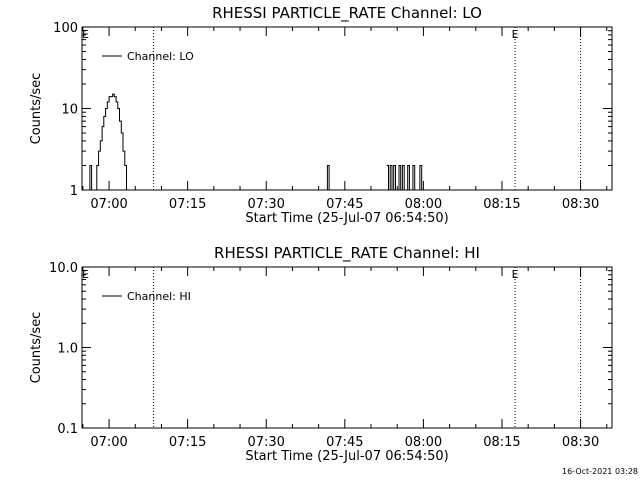 The image size is (640, 484). What do you see at coordinates (67, 429) in the screenshot?
I see `y-tick-label: 0.1` at bounding box center [67, 429].